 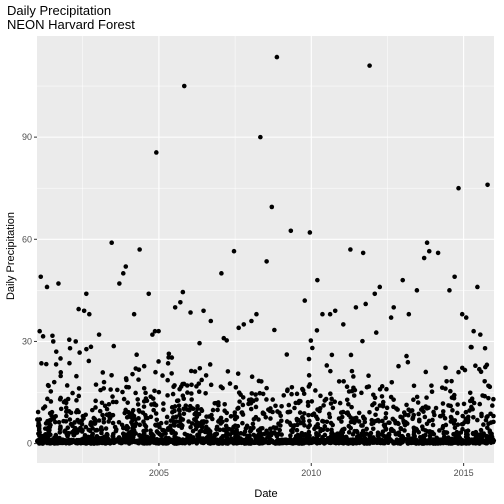 I want to click on x-tick-label: 2015, so click(x=464, y=473).